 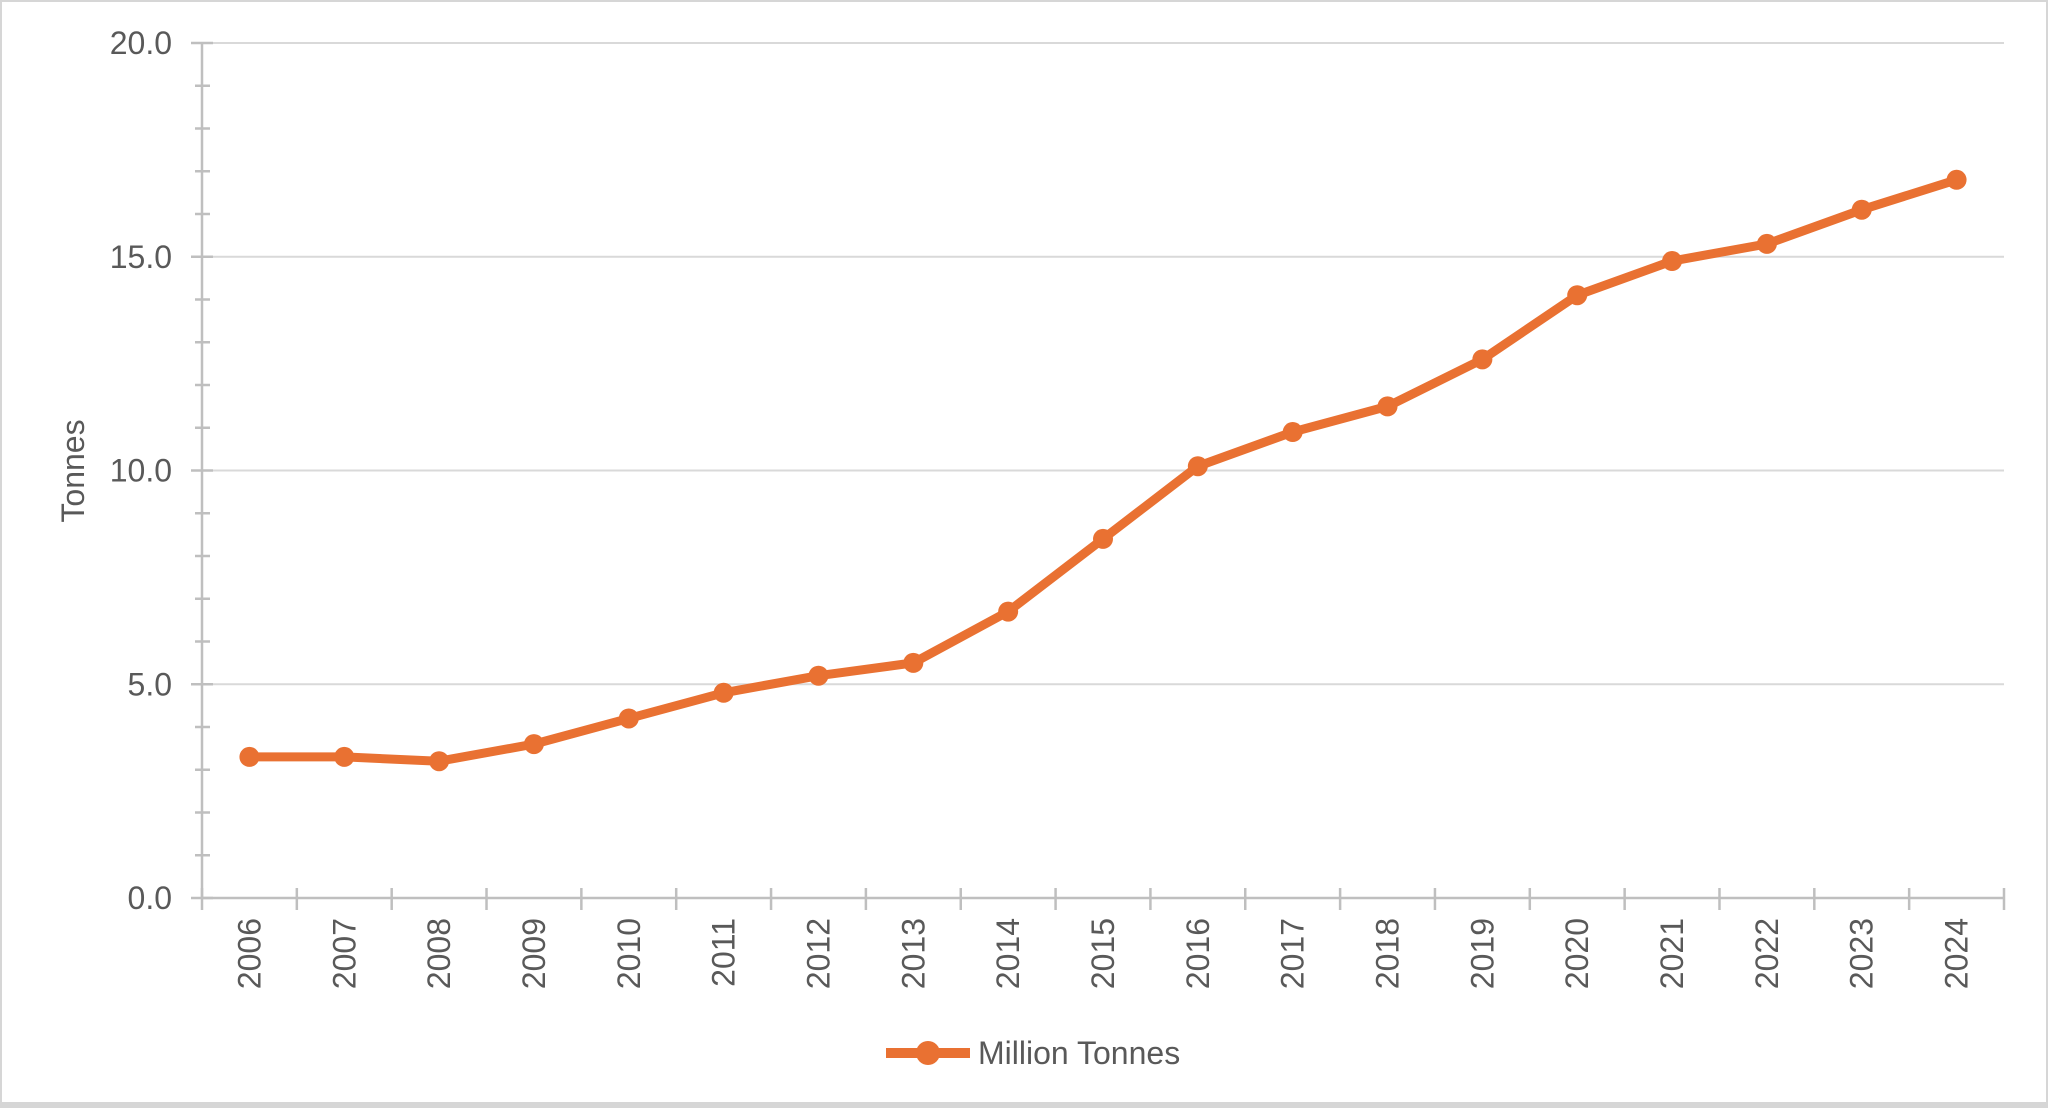 I want to click on x-tick-label-2009: 2009, so click(x=534, y=953).